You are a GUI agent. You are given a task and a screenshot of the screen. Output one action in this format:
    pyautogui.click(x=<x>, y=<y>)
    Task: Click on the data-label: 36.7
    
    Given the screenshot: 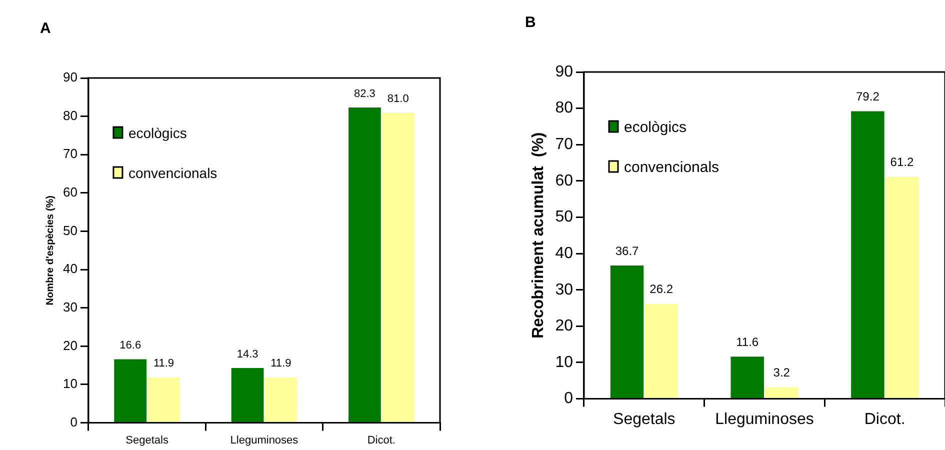 What is the action you would take?
    pyautogui.click(x=627, y=251)
    